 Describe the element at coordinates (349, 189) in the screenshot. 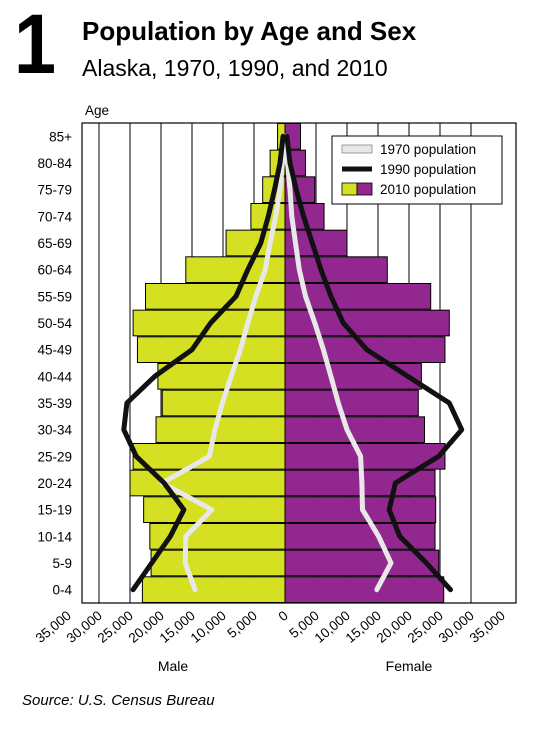

I see `legend-swatch-2010-male` at that location.